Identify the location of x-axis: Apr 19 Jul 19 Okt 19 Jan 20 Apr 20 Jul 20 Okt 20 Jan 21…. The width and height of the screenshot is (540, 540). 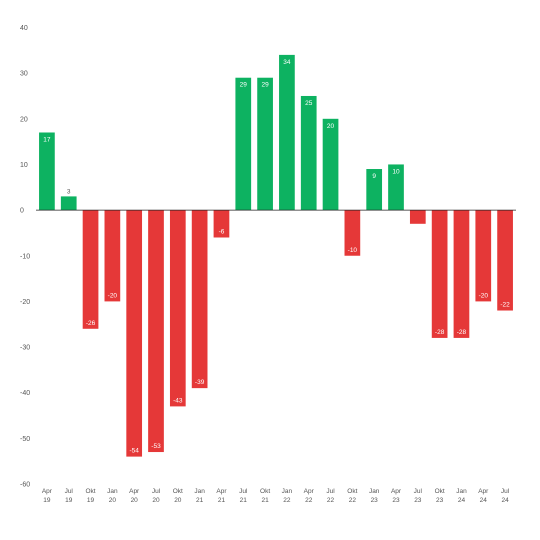
(276, 496).